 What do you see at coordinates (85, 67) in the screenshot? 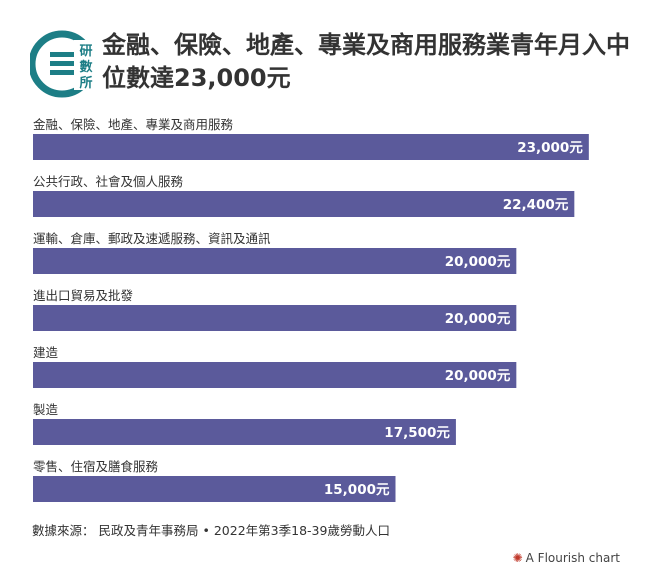
I see `logo-char-2: 數` at bounding box center [85, 67].